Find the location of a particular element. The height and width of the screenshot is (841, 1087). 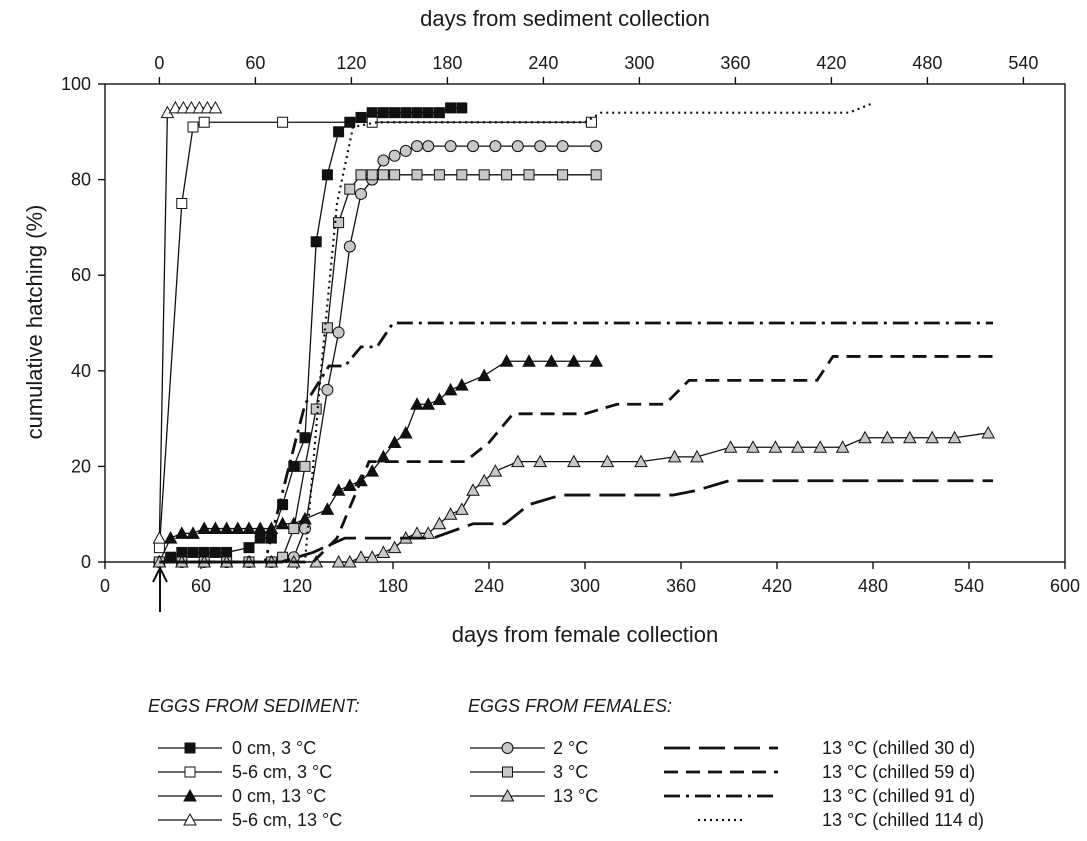

legend-label: 0 cm, 3 °C is located at coordinates (274, 748).